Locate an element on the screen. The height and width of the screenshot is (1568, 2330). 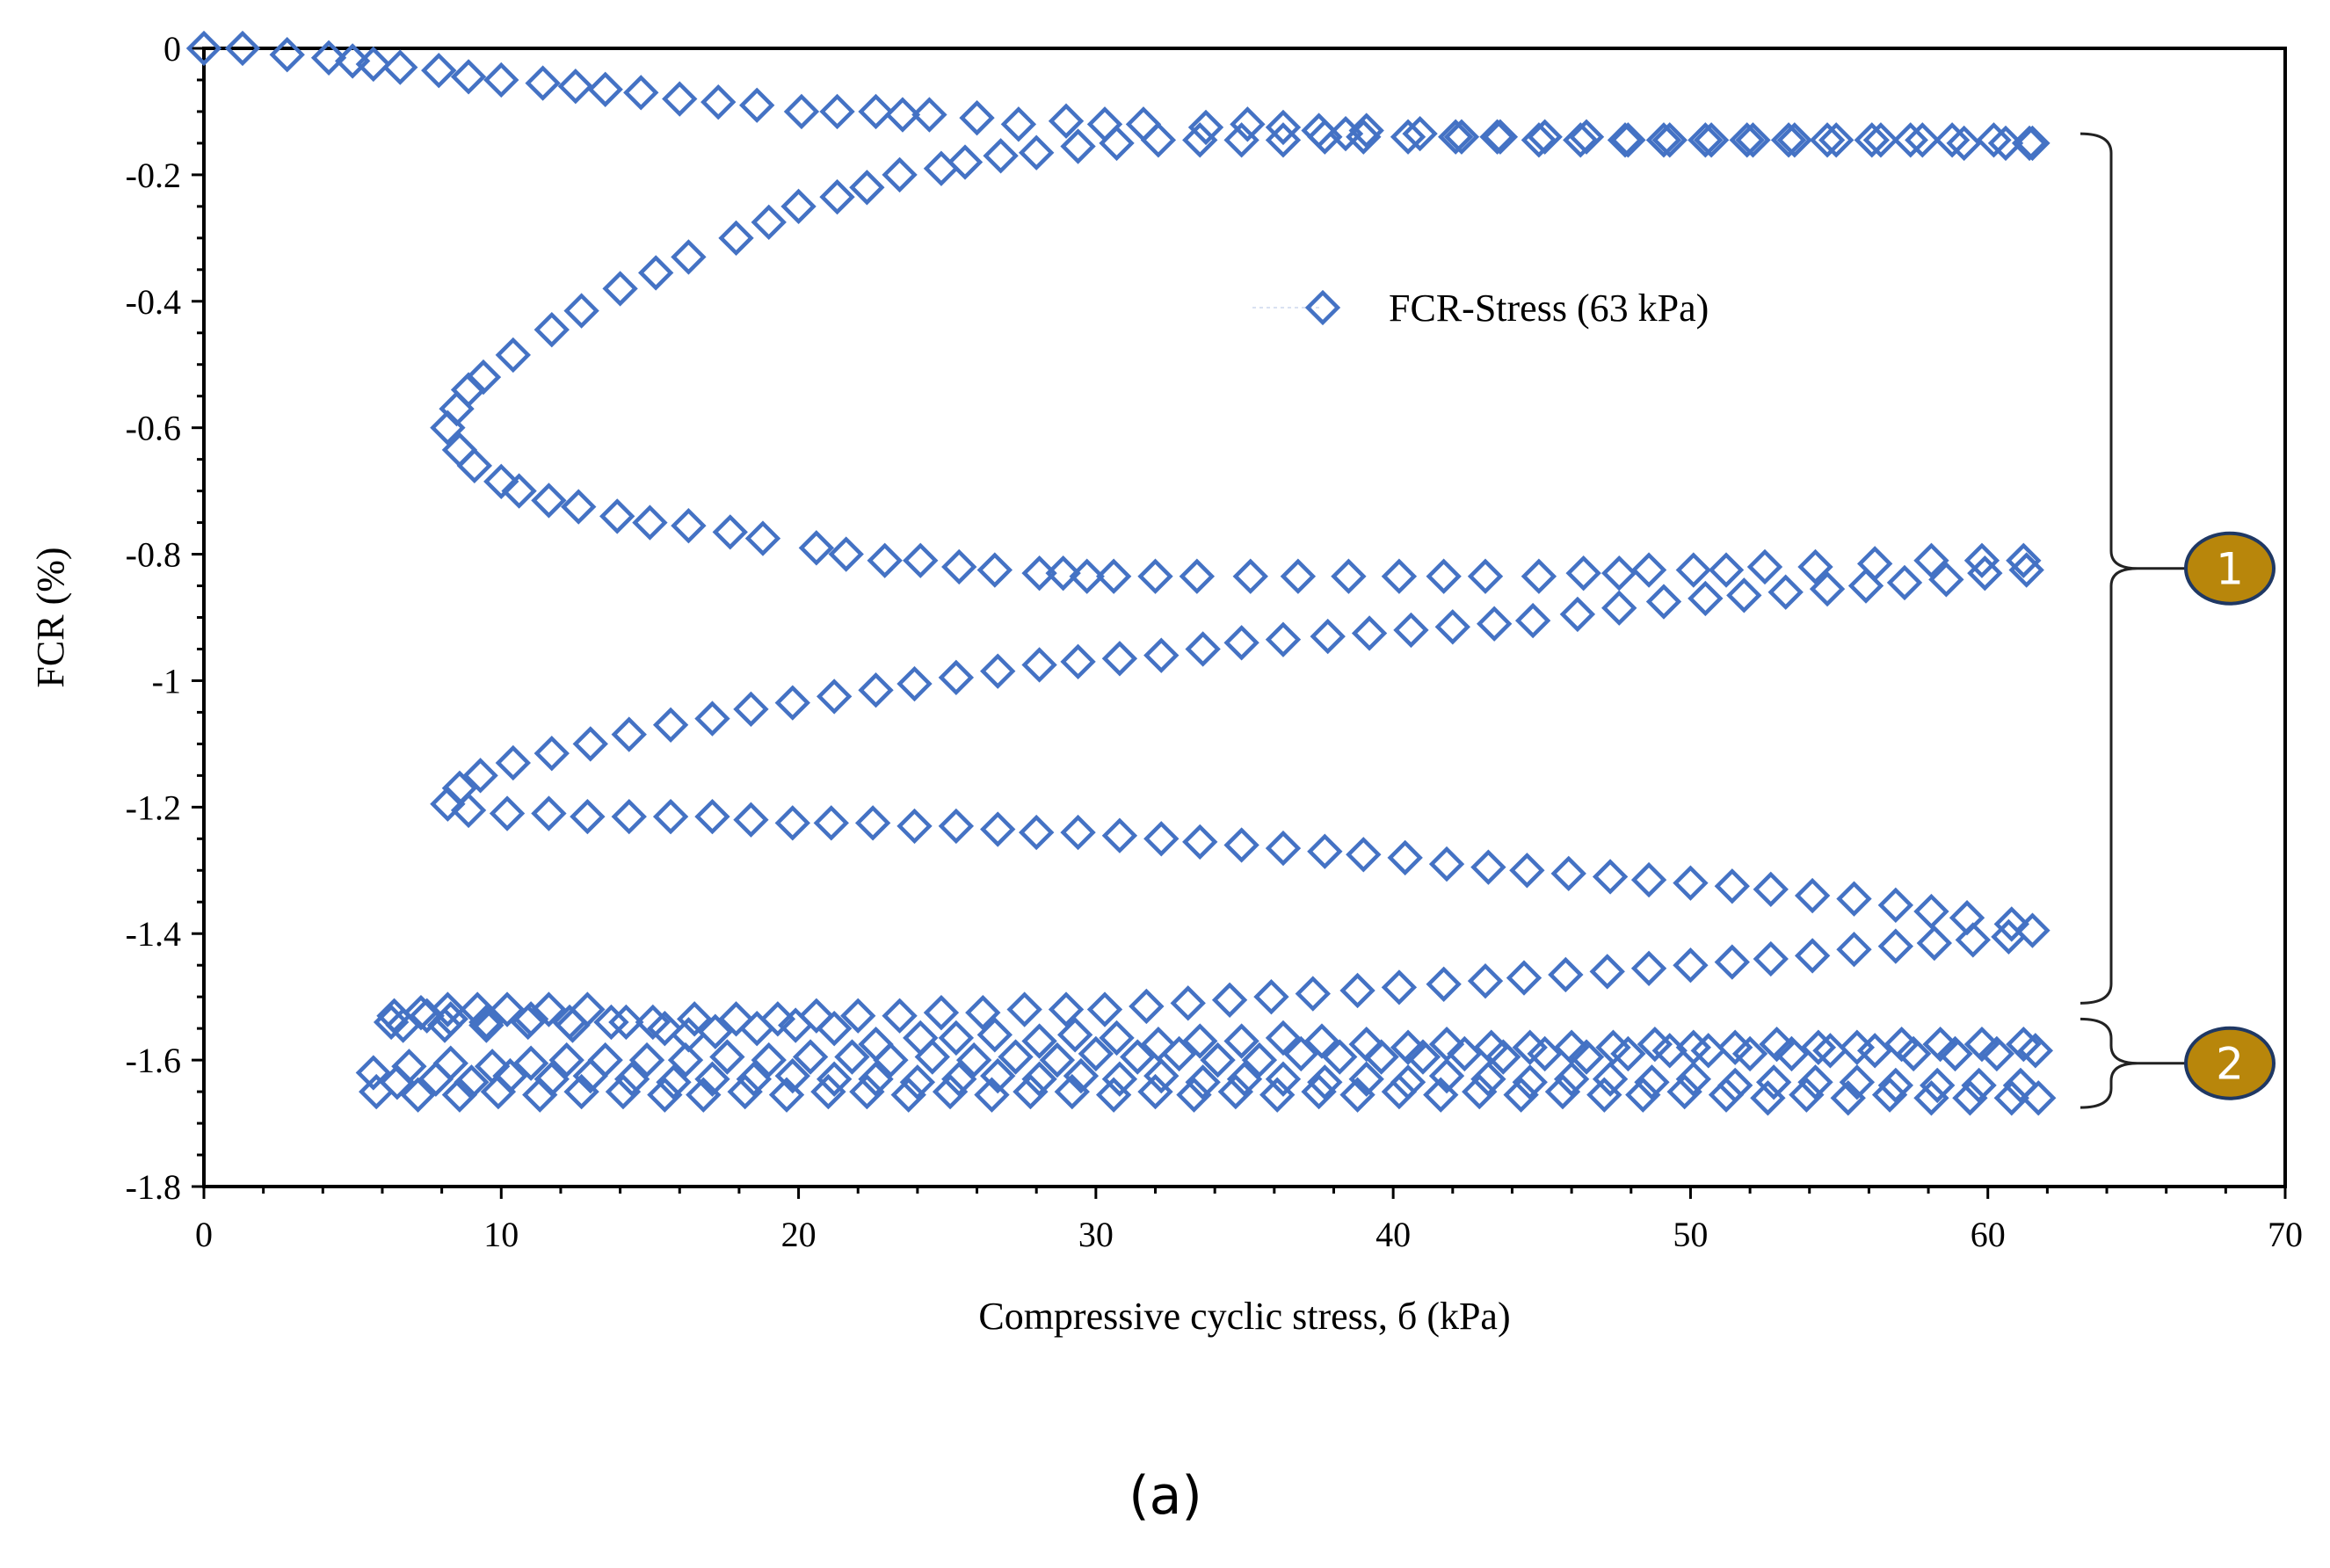
y-tick-label: -0.4 is located at coordinates (153, 302).